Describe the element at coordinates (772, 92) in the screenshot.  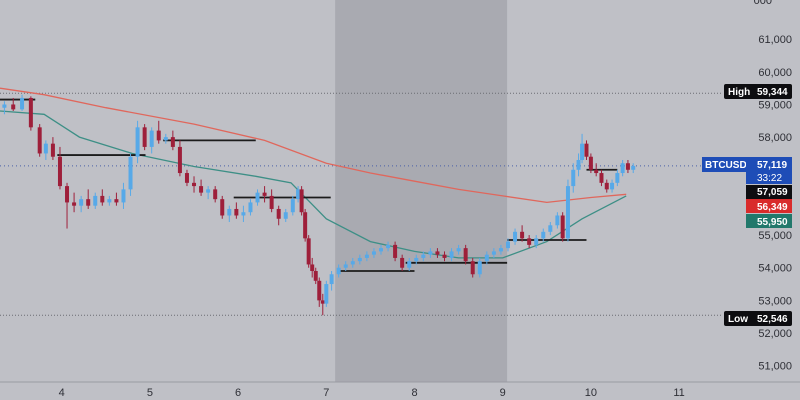
I see `high-label-value: 59,344` at that location.